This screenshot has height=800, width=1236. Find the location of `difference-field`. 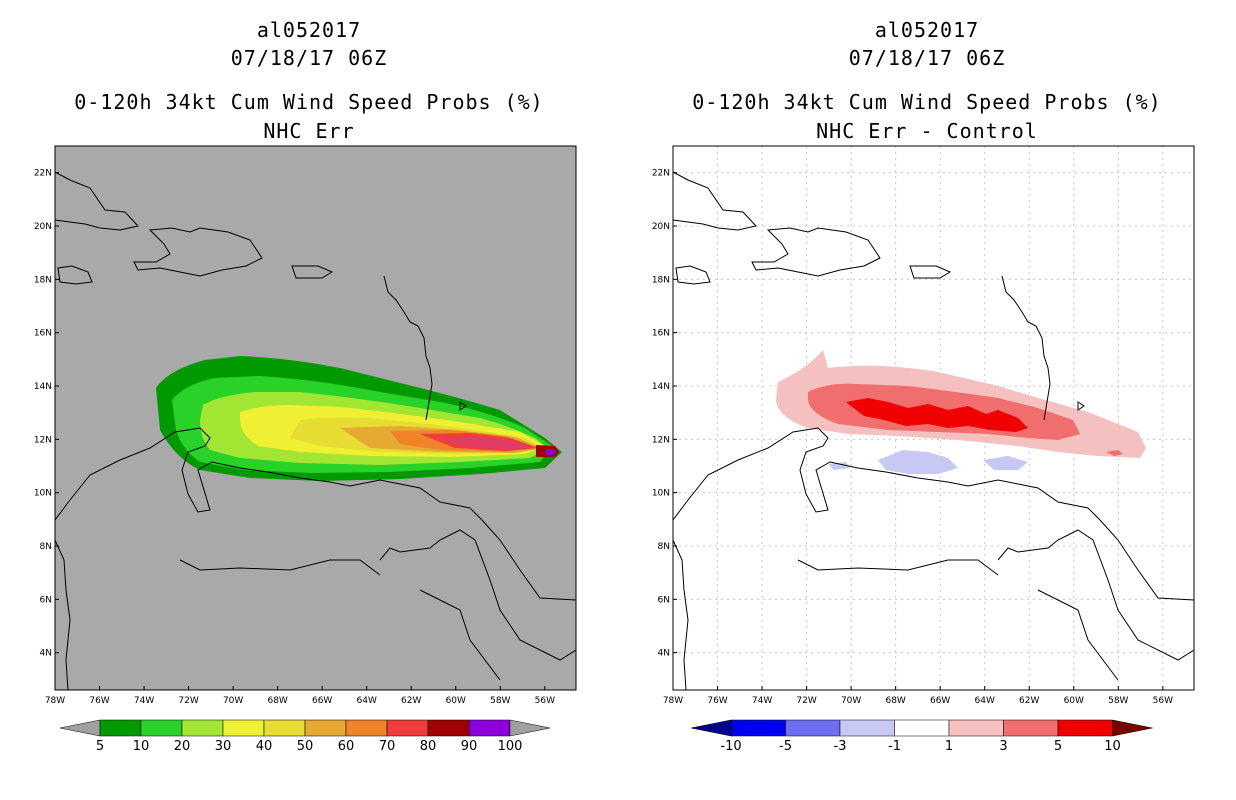

difference-field is located at coordinates (961, 412).